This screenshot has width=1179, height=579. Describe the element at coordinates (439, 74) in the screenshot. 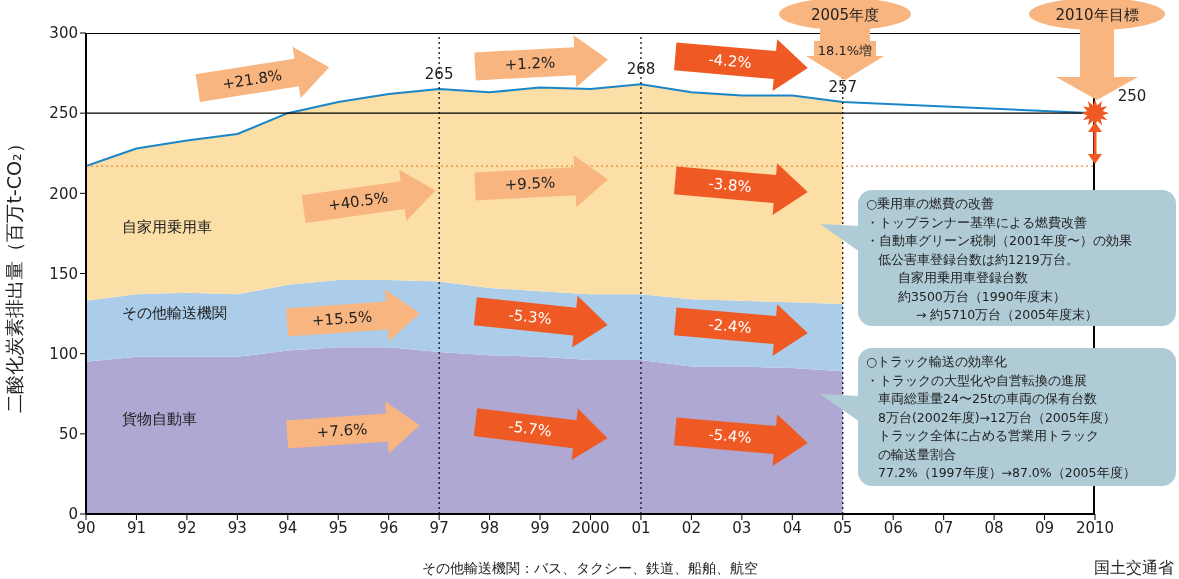

I see `data-label: 265` at that location.